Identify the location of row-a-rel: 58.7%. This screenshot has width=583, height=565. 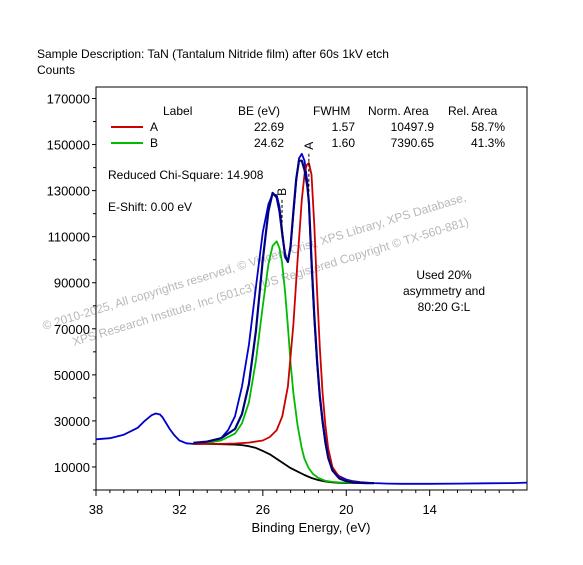
(488, 127).